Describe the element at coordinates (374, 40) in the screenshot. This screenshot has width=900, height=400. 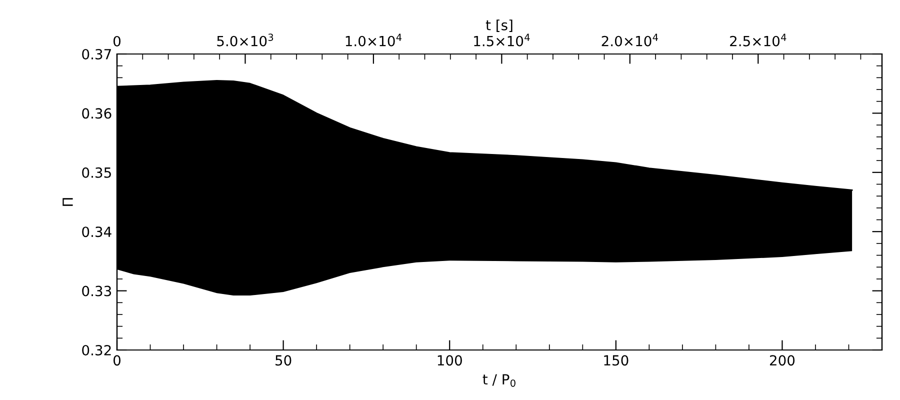
I see `x2-tick-label: 1.0×10$^{4}$` at that location.